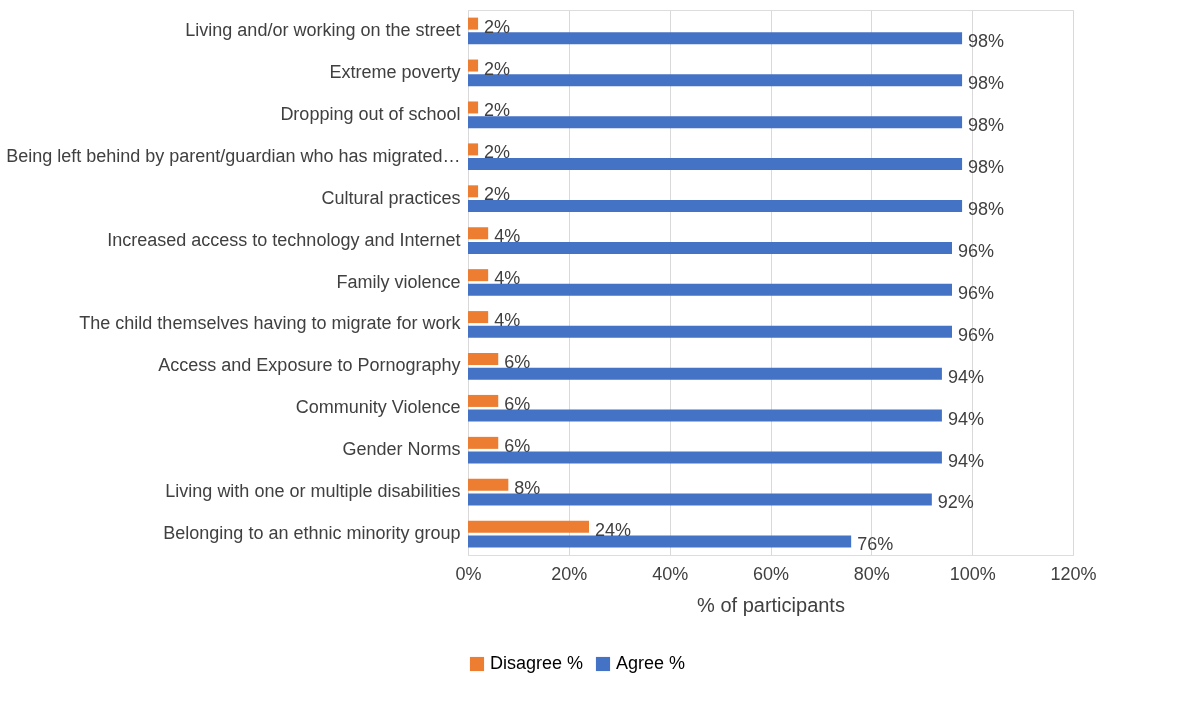 The height and width of the screenshot is (713, 1204). Describe the element at coordinates (323, 29) in the screenshot. I see `y-tick-label: Living and/or working on the street` at that location.